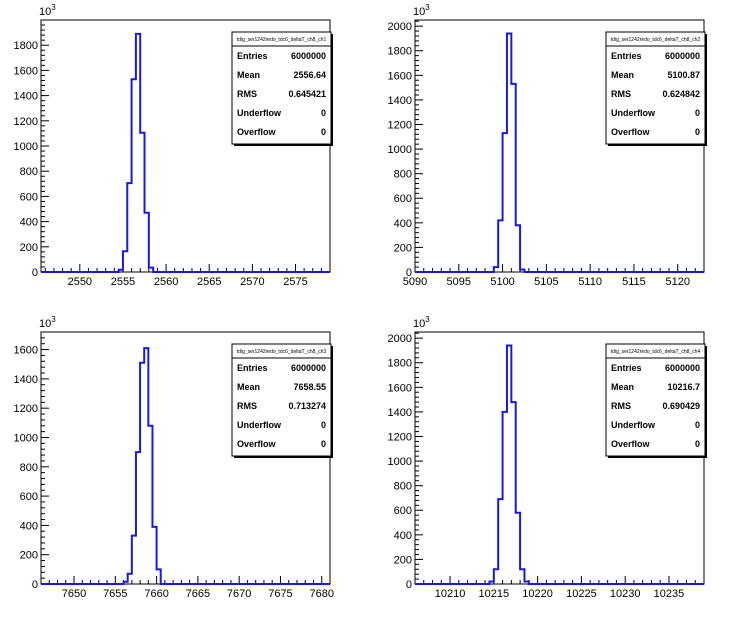 Image resolution: width=746 pixels, height=627 pixels. What do you see at coordinates (252, 282) in the screenshot?
I see `x-tick-label: 2570` at bounding box center [252, 282].